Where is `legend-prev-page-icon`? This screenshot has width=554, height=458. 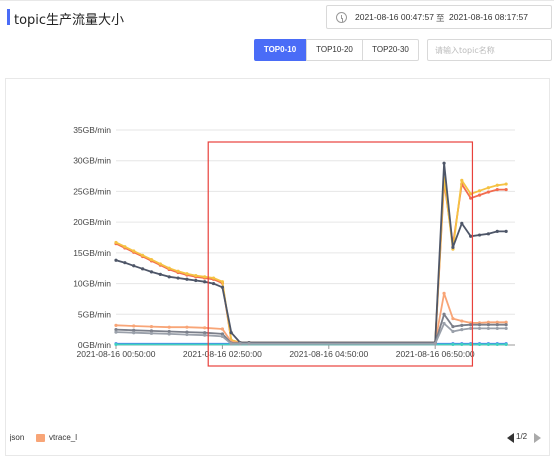 legend-prev-page-icon is located at coordinates (510, 438).